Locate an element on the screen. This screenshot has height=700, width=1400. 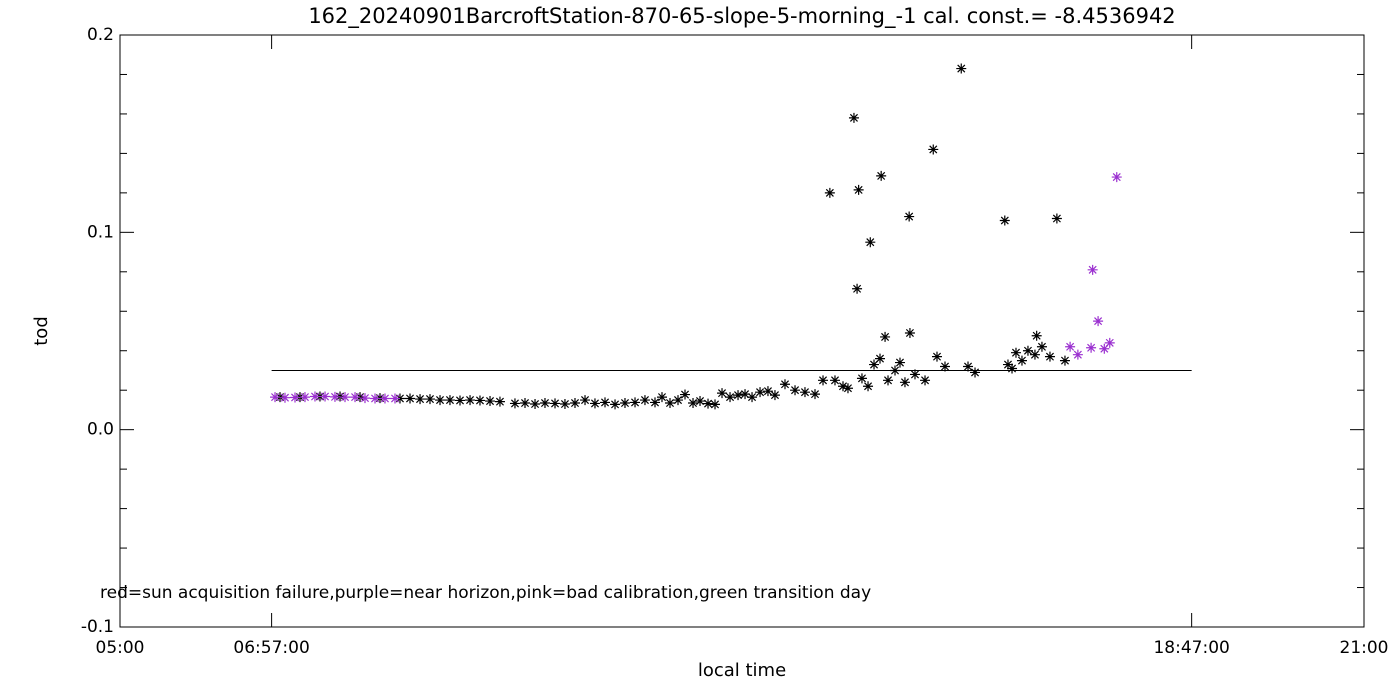
x-tick-label: 06:57:00 is located at coordinates (271, 648).